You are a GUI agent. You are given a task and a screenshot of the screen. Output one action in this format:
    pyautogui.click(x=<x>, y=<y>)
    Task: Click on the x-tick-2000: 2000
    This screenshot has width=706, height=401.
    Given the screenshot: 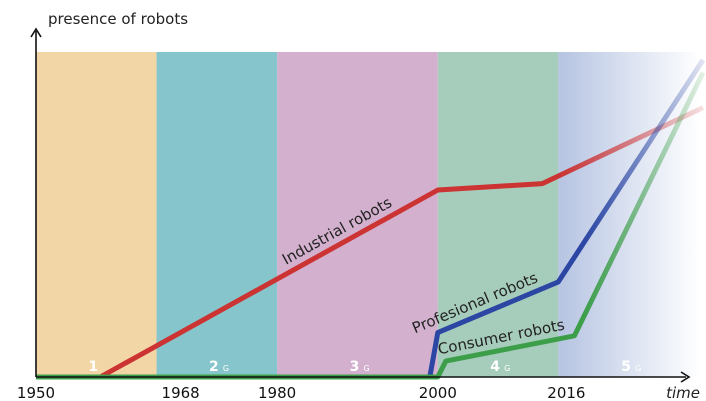 What is the action you would take?
    pyautogui.click(x=438, y=392)
    